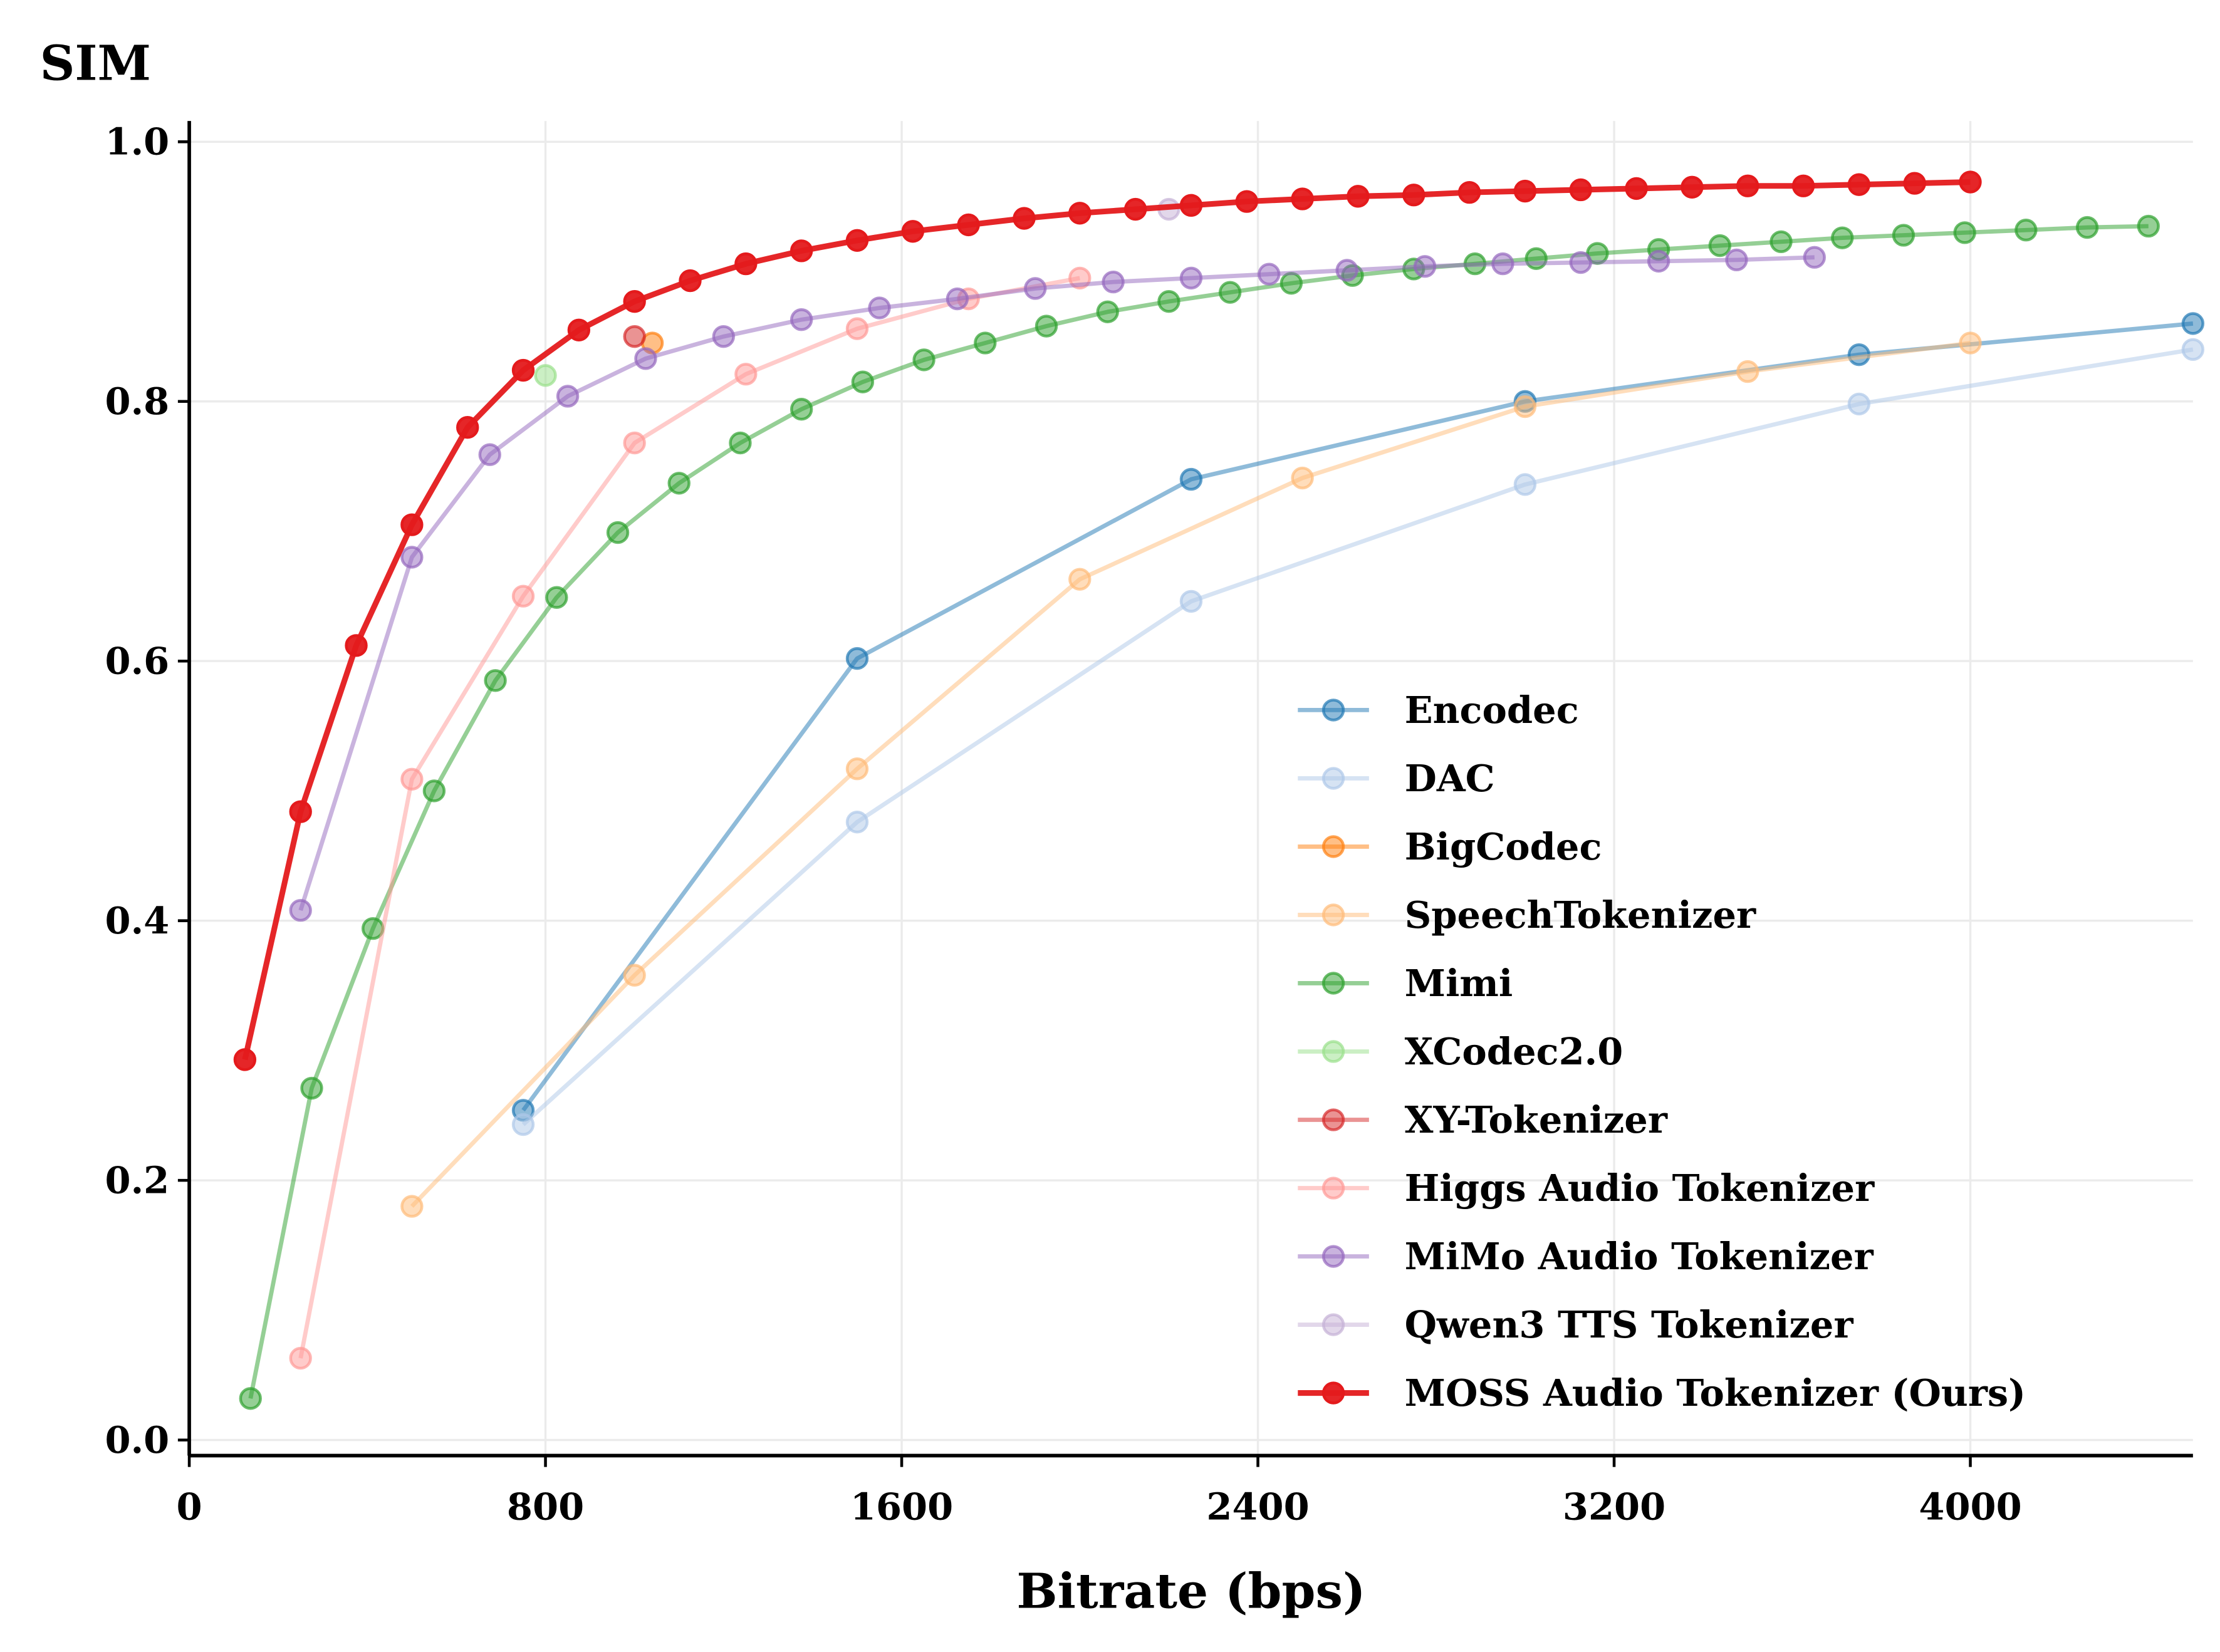 The image size is (2220, 1652). Describe the element at coordinates (137, 142) in the screenshot. I see `y-tick-label: 1.0` at that location.